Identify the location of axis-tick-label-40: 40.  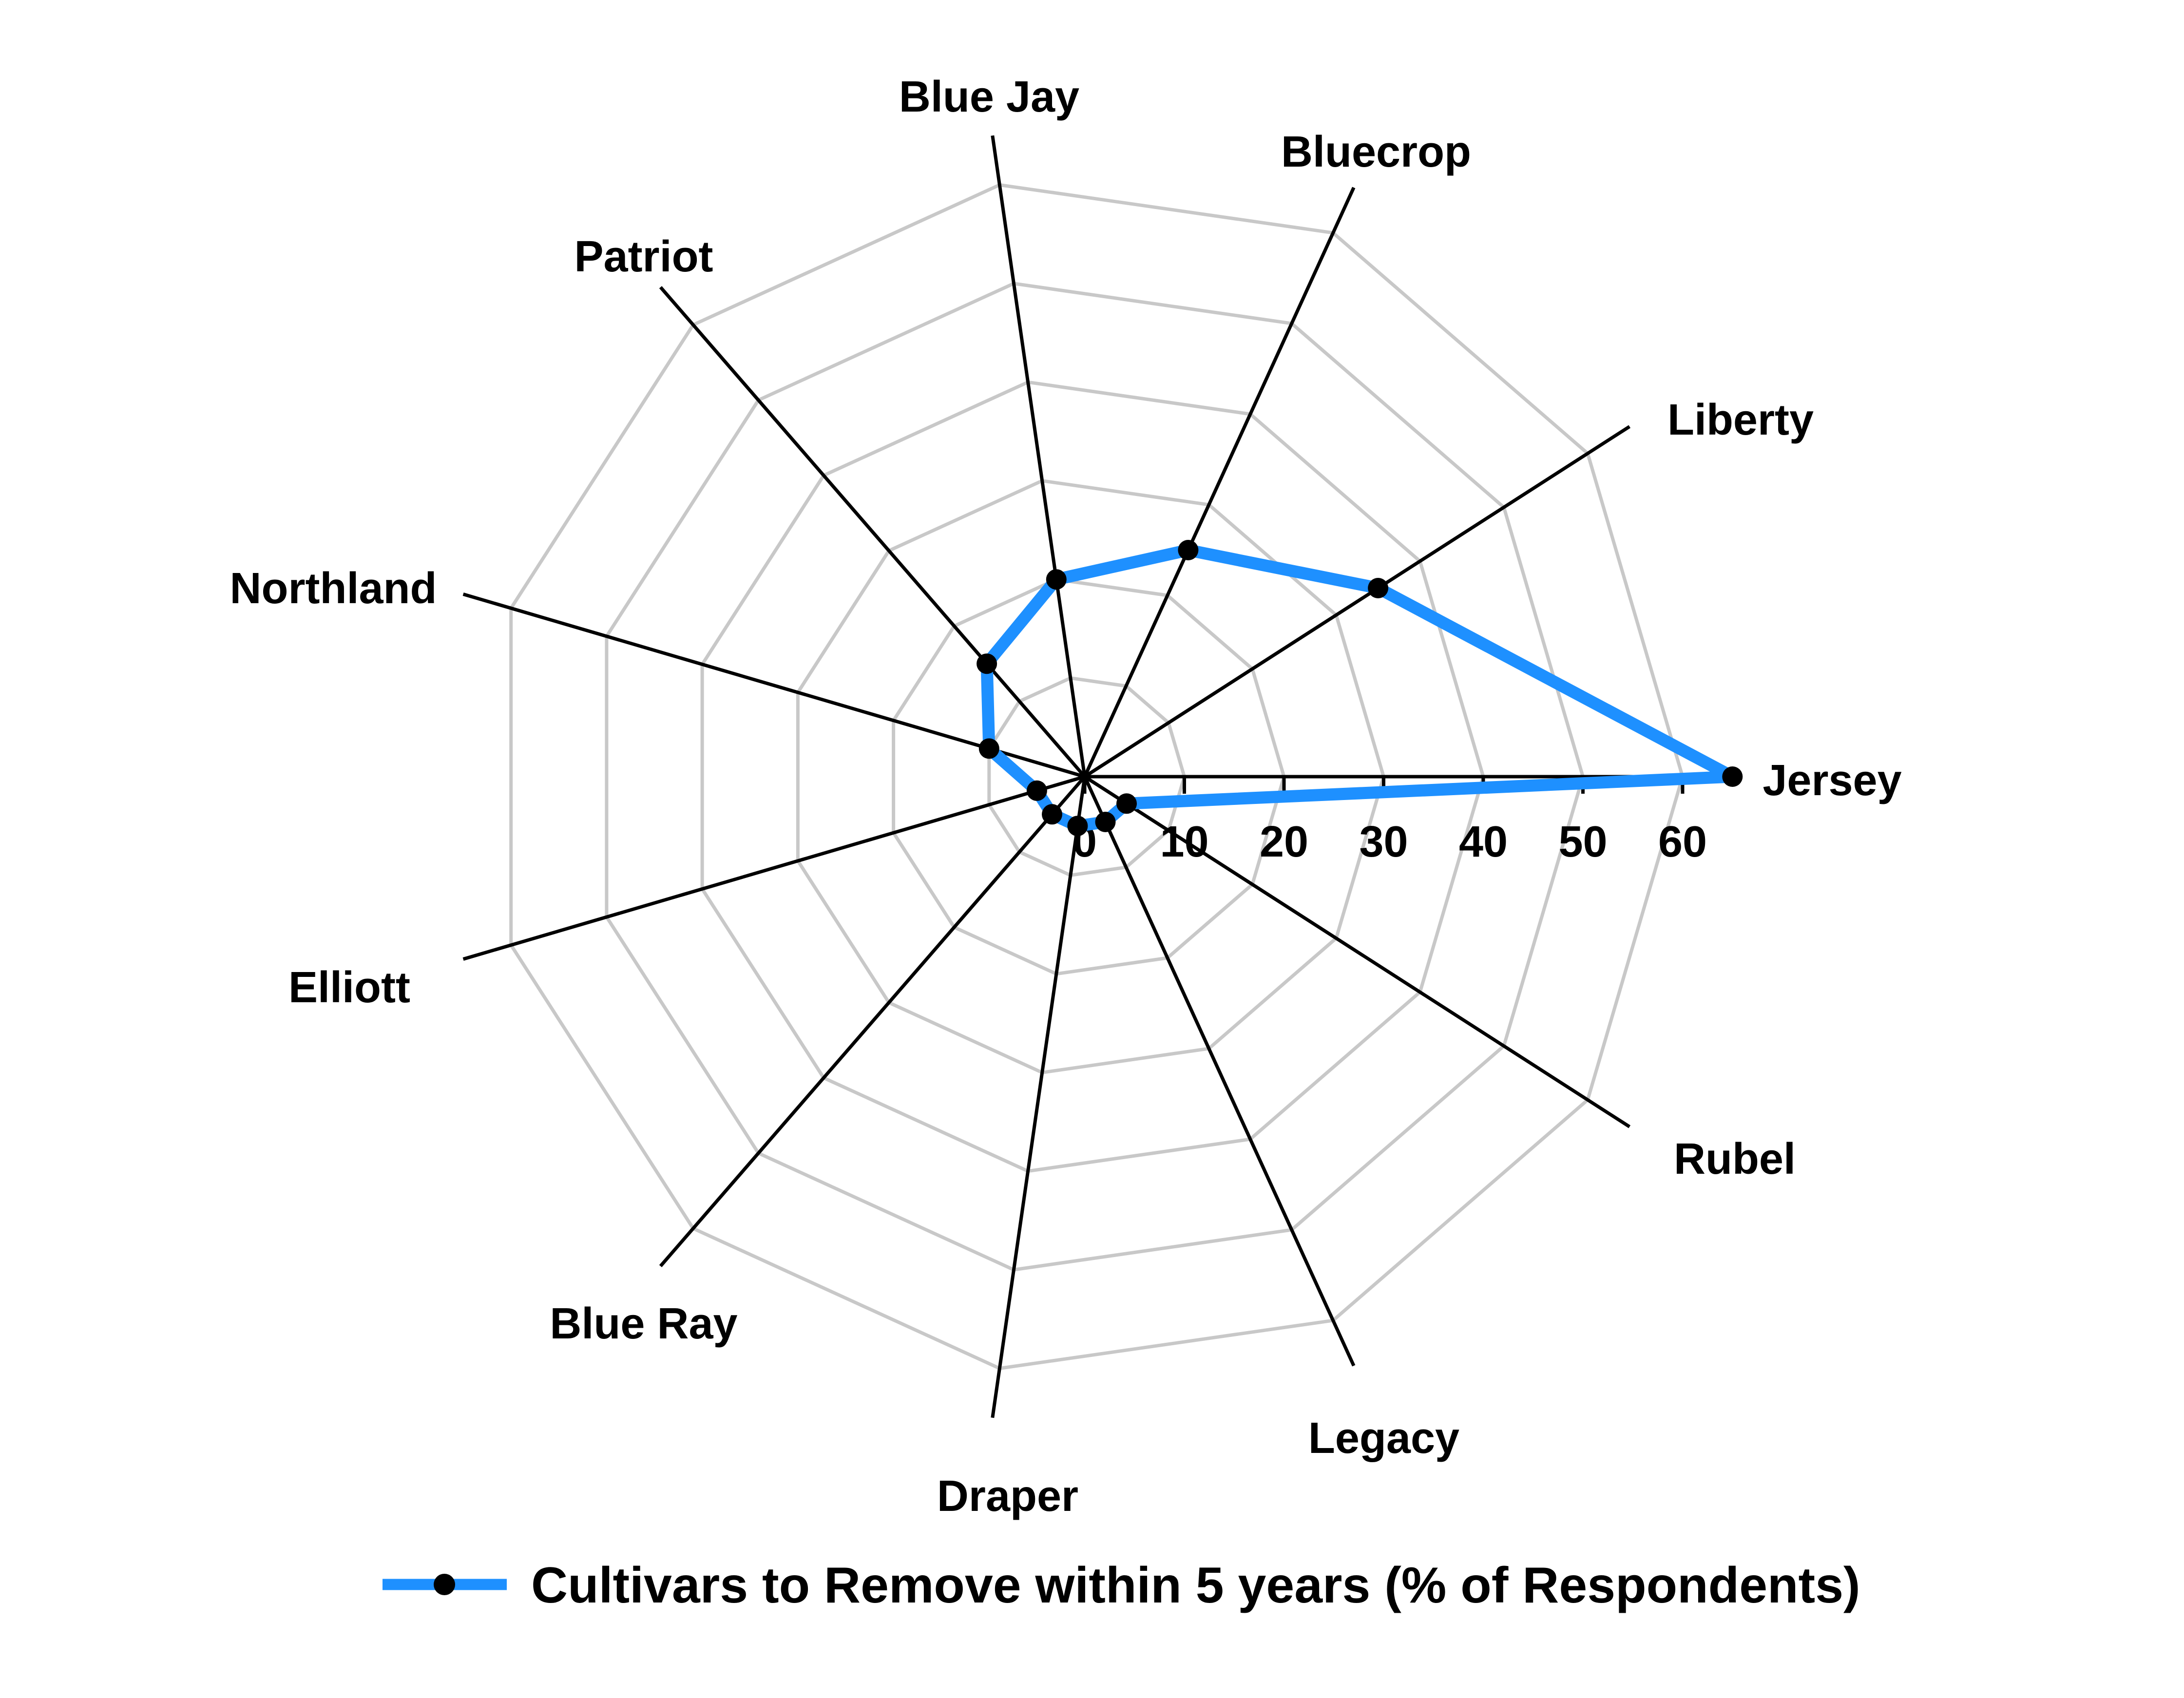
(1483, 842).